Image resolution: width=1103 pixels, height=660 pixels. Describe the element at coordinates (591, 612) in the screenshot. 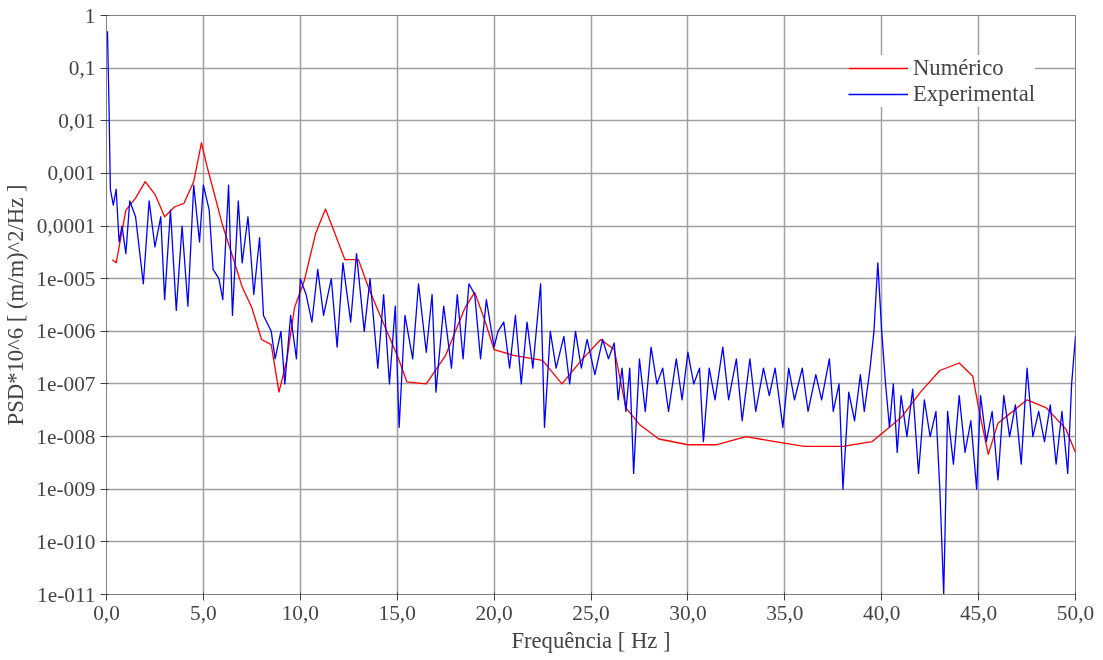

I see `x-tick-label: 25,0` at that location.